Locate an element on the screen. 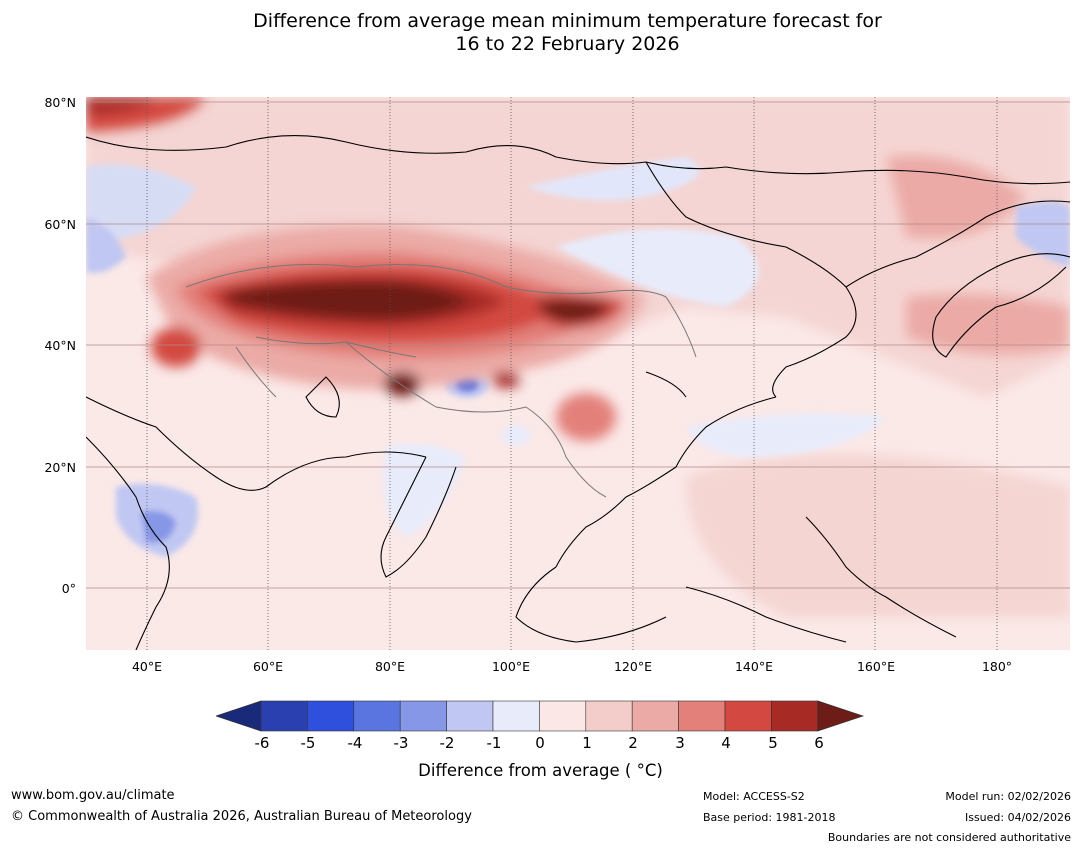 This screenshot has height=850, width=1081. lon-label-140e: 140°E is located at coordinates (753, 666).